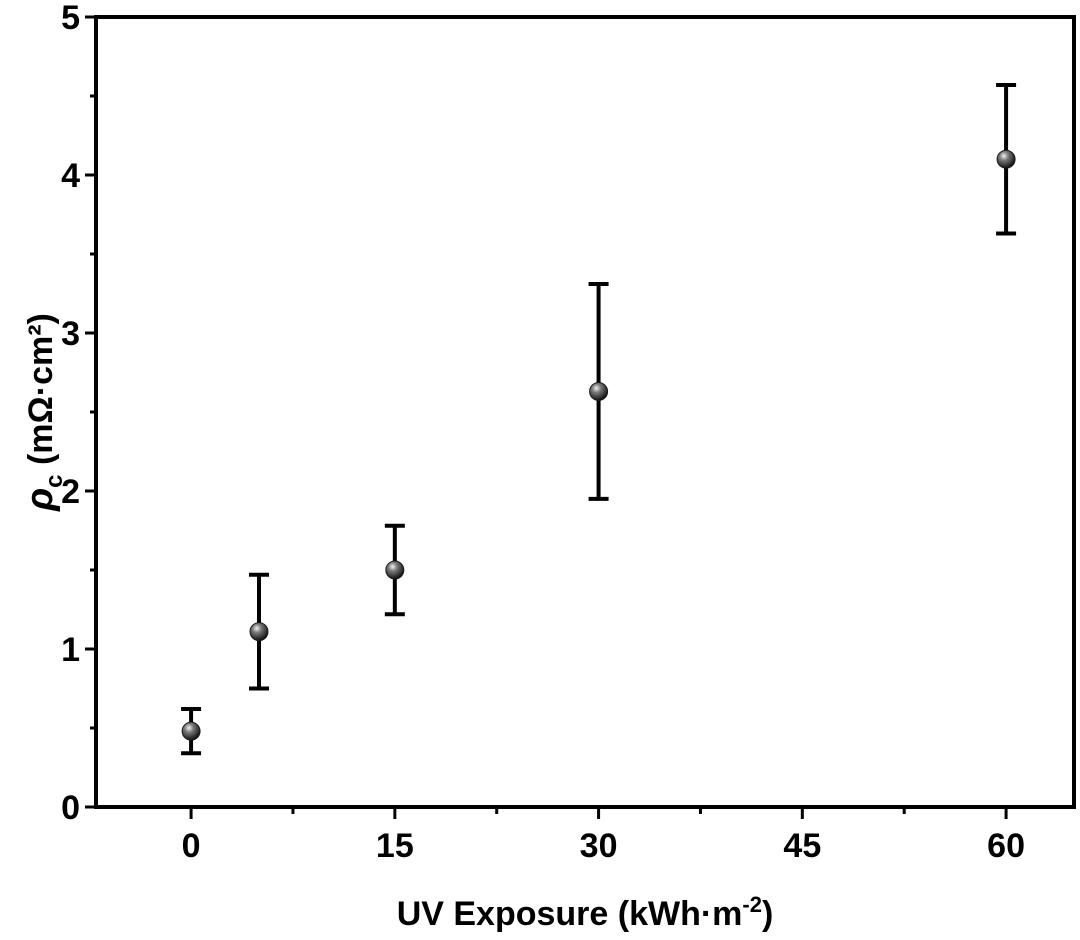 The image size is (1080, 940). What do you see at coordinates (70, 18) in the screenshot?
I see `y-tick-label: 5` at bounding box center [70, 18].